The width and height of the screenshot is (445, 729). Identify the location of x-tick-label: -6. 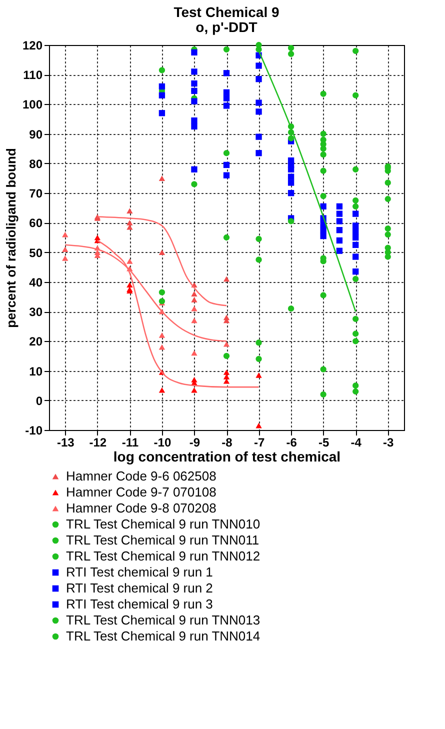
(292, 443).